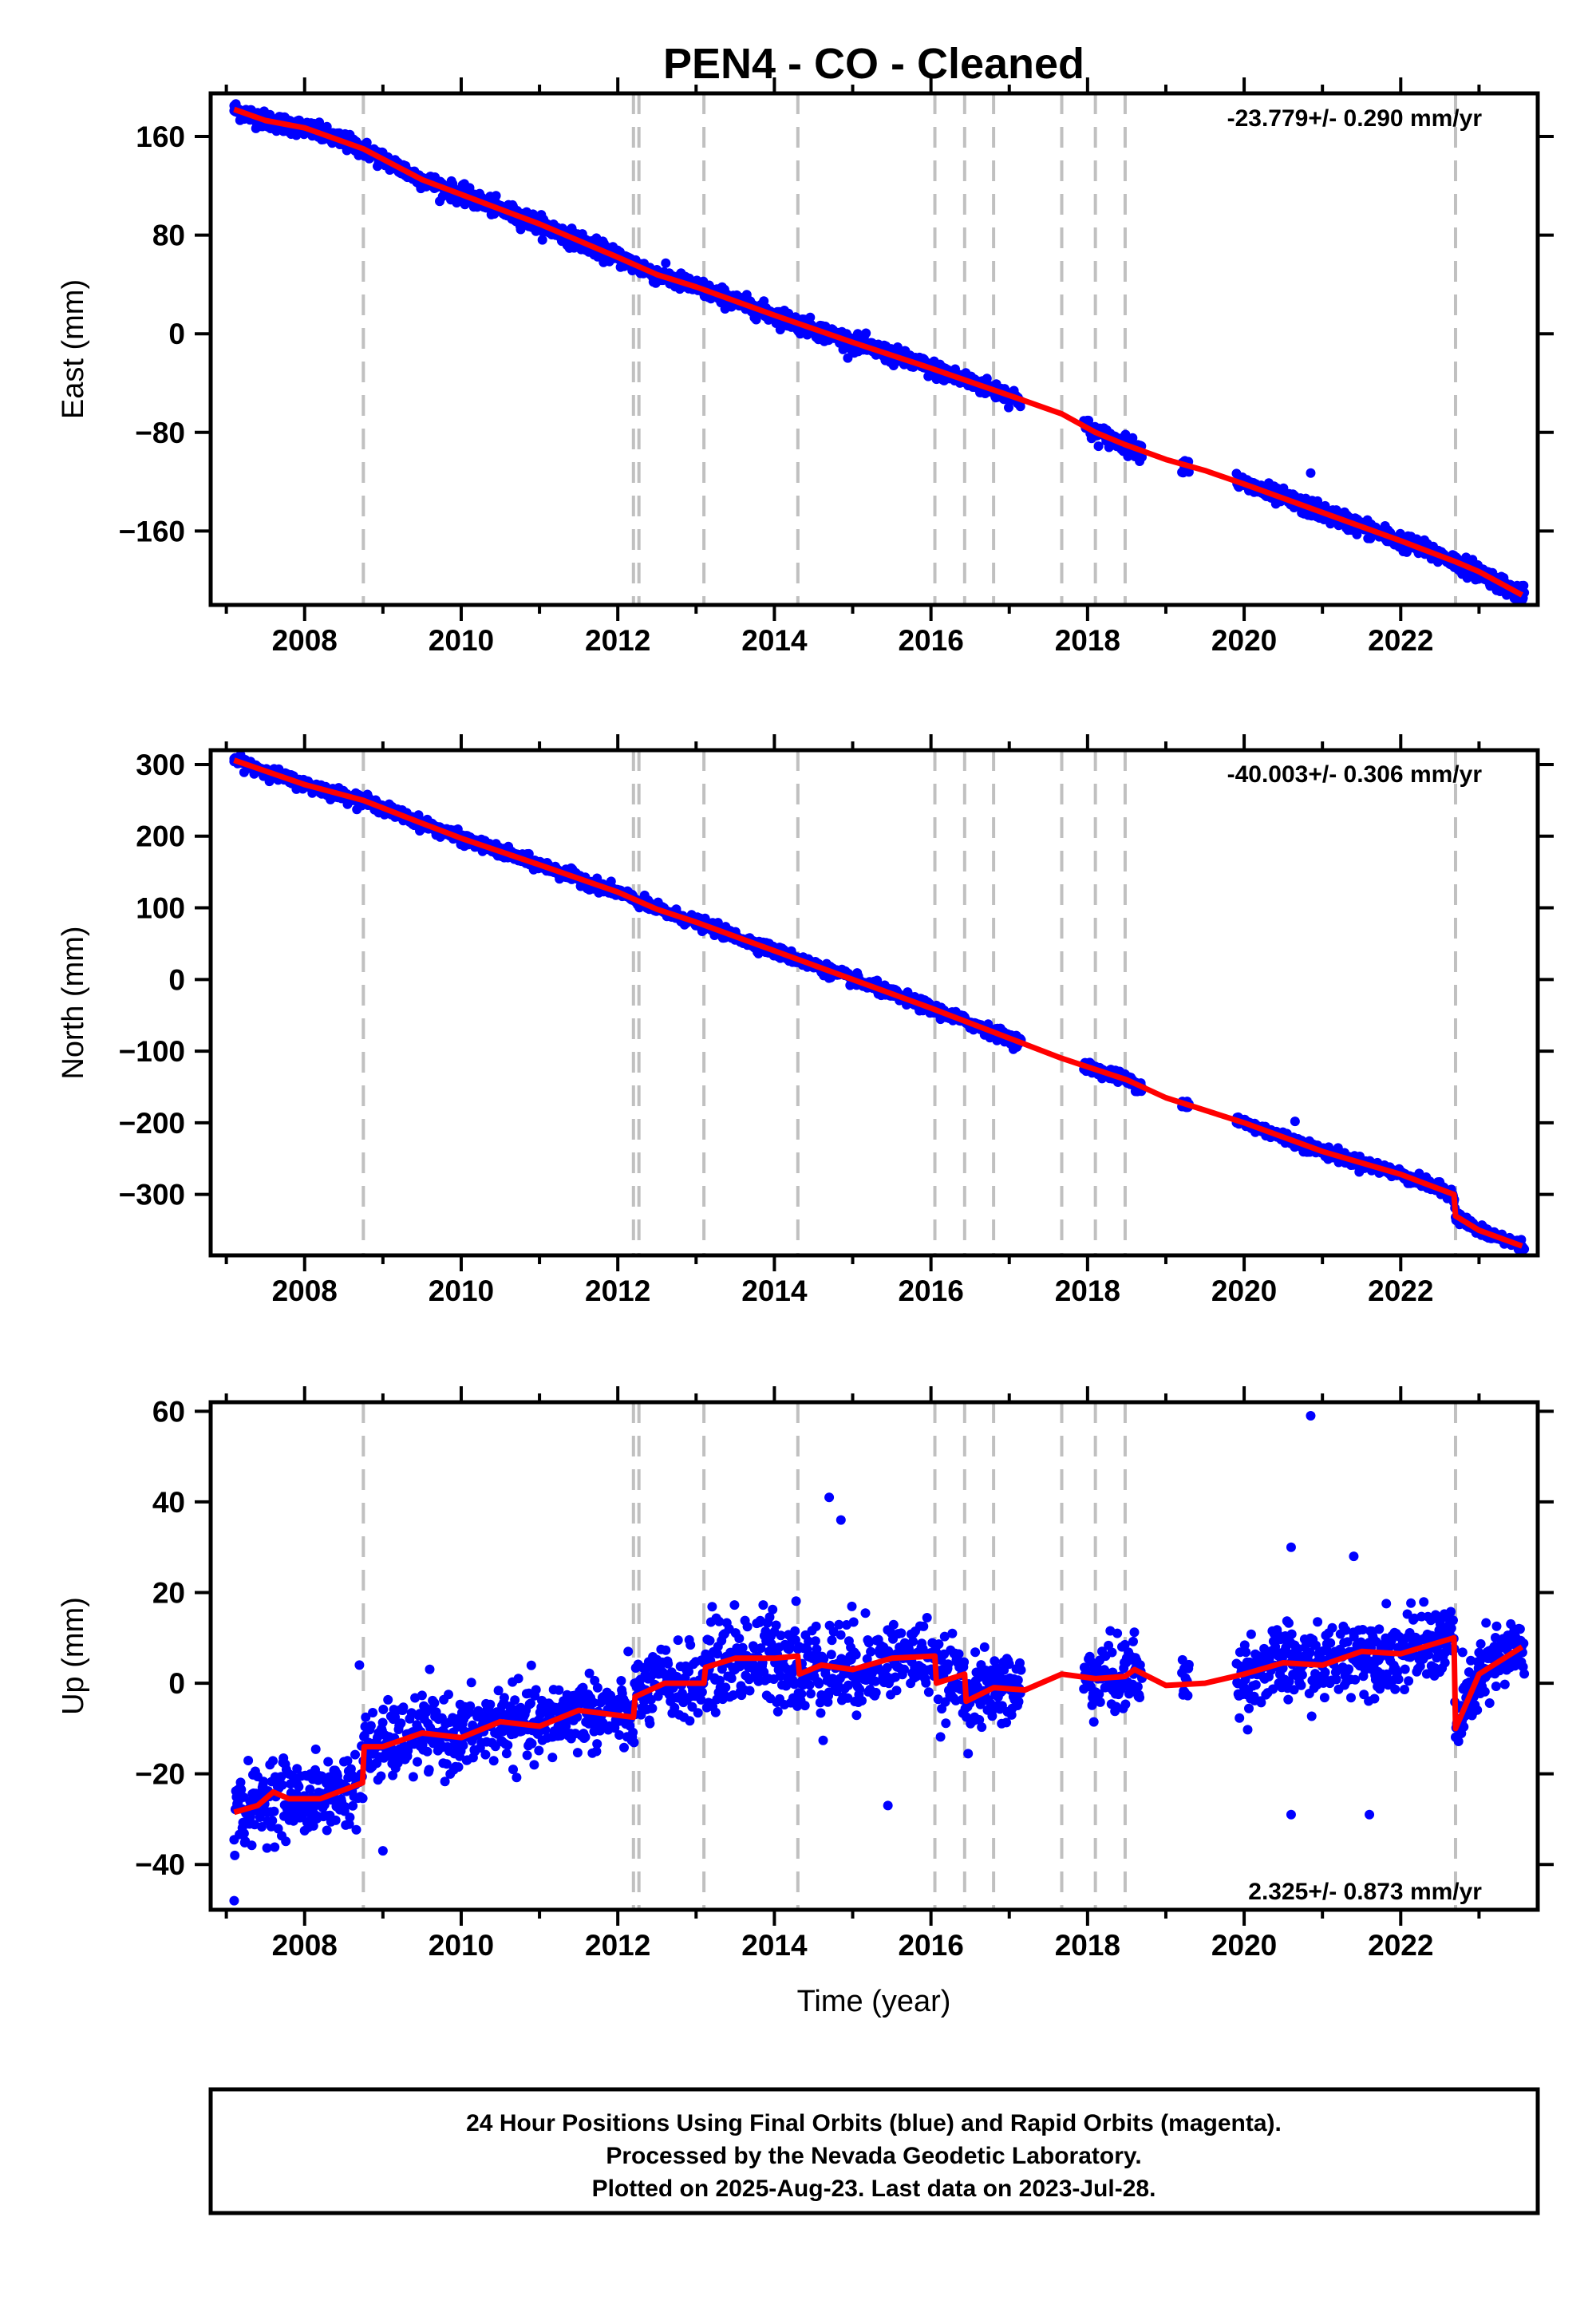 The image size is (1596, 2316). What do you see at coordinates (160, 433) in the screenshot?
I see `y-tick-label: −80` at bounding box center [160, 433].